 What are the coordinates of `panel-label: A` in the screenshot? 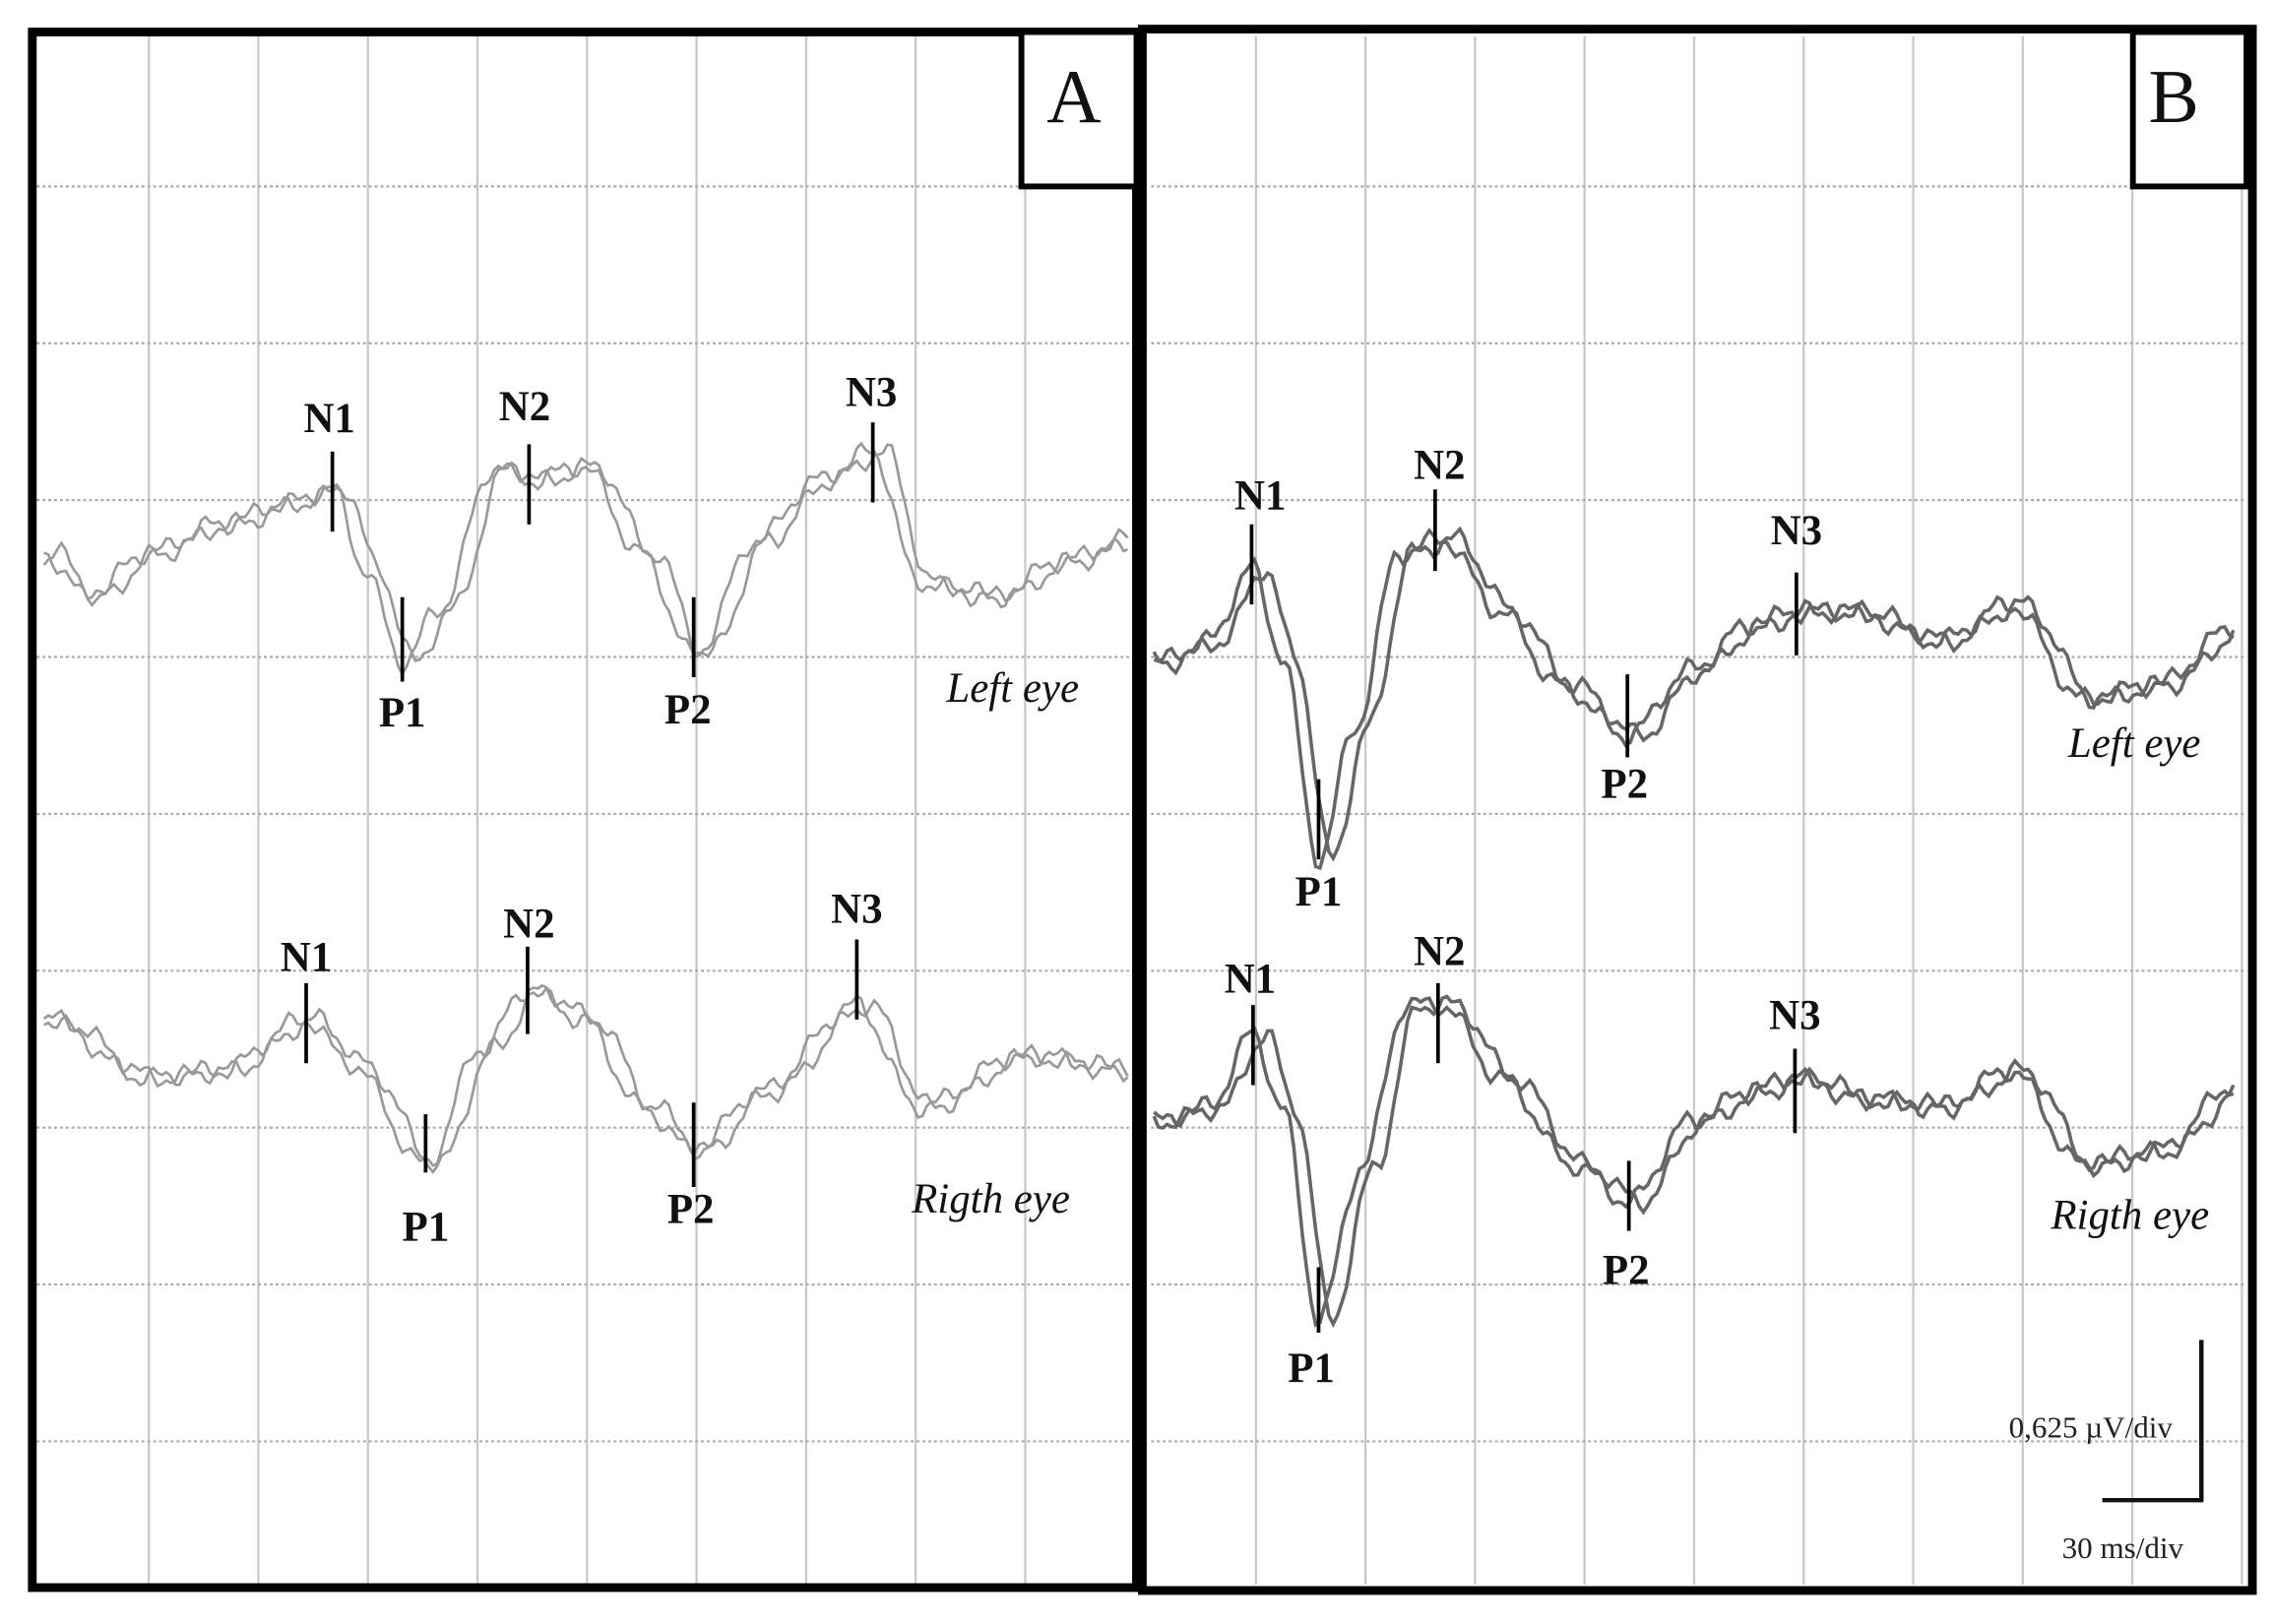 It's located at (1074, 96).